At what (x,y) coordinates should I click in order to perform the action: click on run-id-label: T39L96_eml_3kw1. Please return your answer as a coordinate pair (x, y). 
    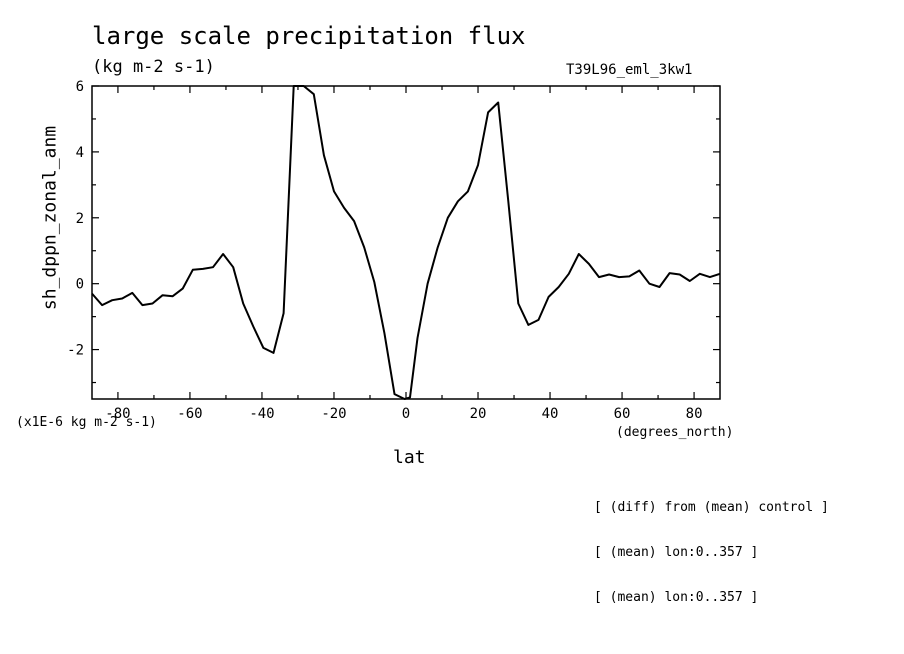
    Looking at the image, I should click on (629, 70).